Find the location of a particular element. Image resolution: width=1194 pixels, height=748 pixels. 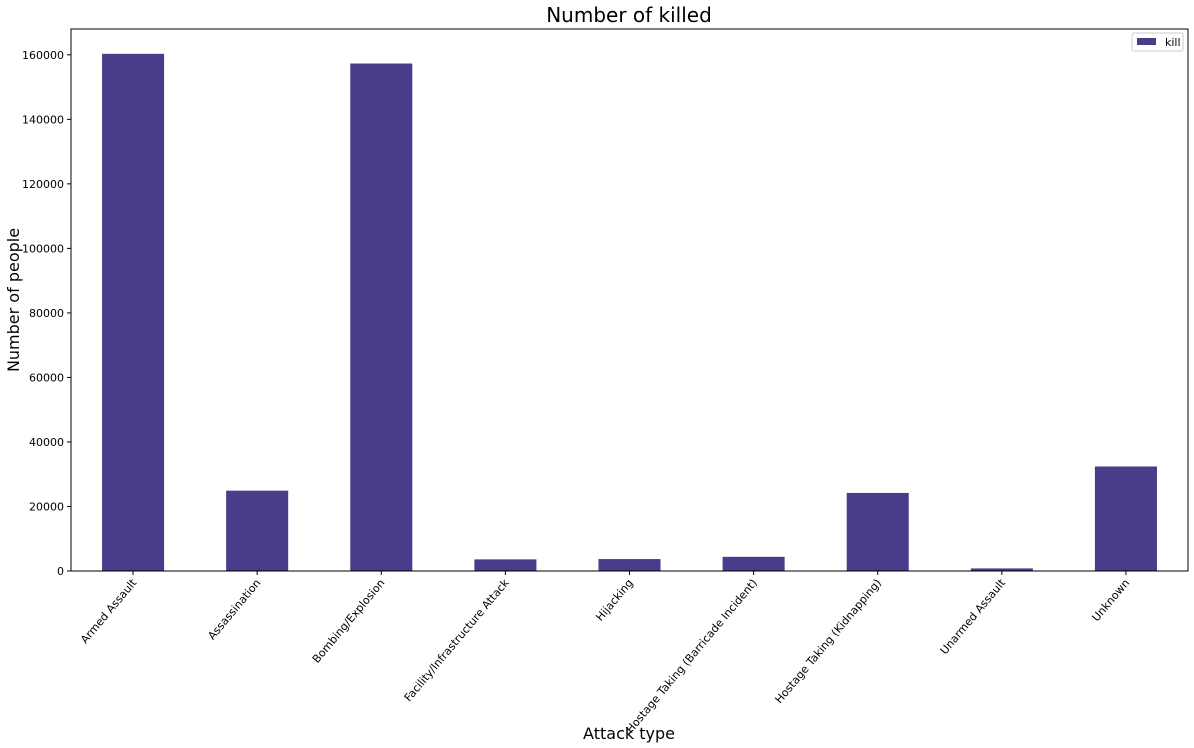

y-tick-label: 160000 is located at coordinates (43, 55).